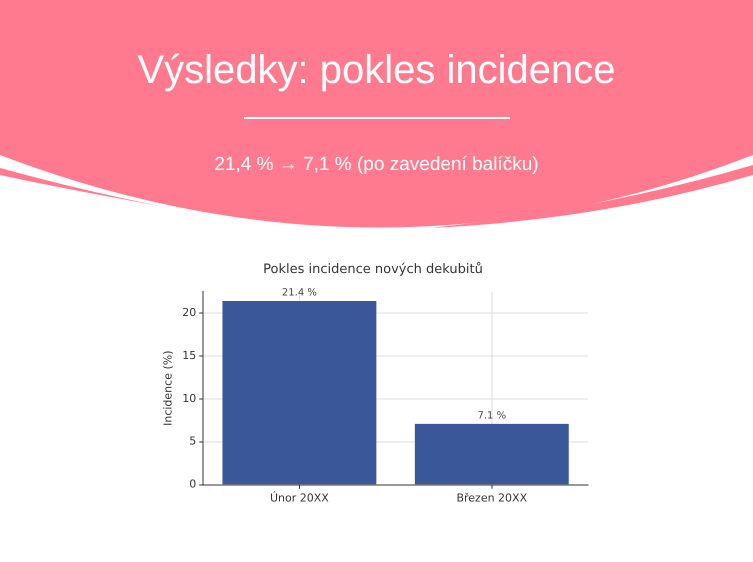  I want to click on data-label: 21.4 %, so click(299, 293).